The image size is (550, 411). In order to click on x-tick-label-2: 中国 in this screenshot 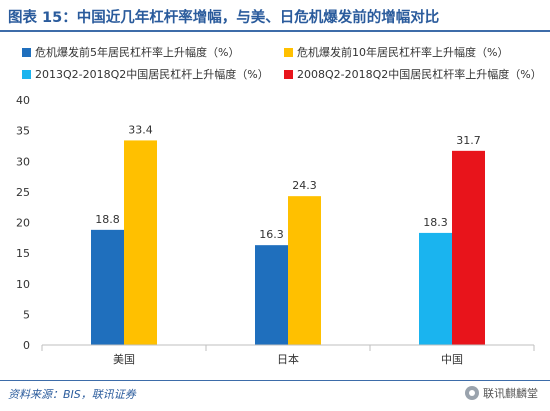, I will do `click(452, 359)`.